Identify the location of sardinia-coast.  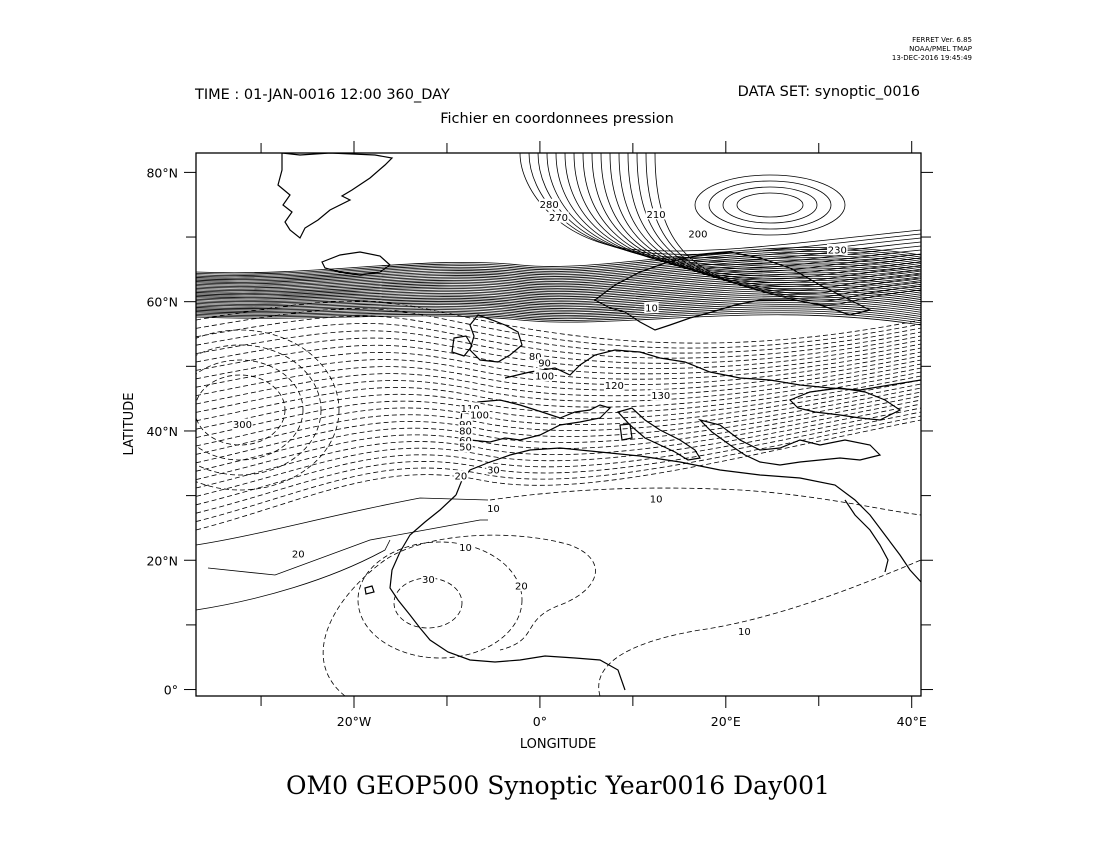
(626, 432).